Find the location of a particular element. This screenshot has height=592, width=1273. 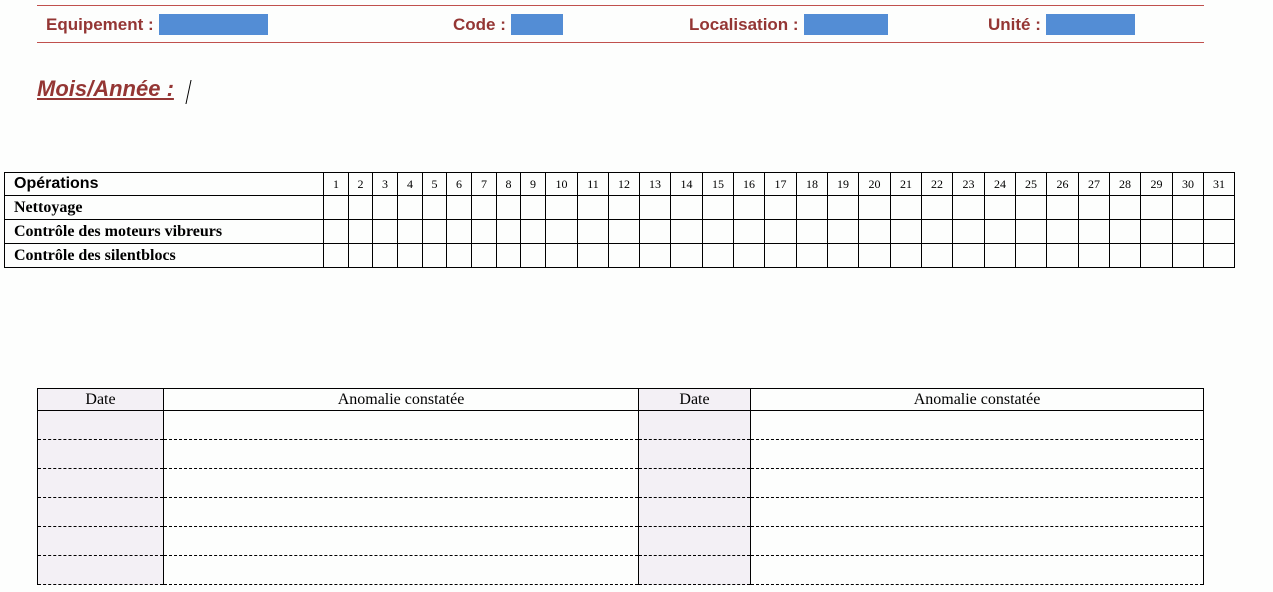

equipement-input is located at coordinates (213, 24).